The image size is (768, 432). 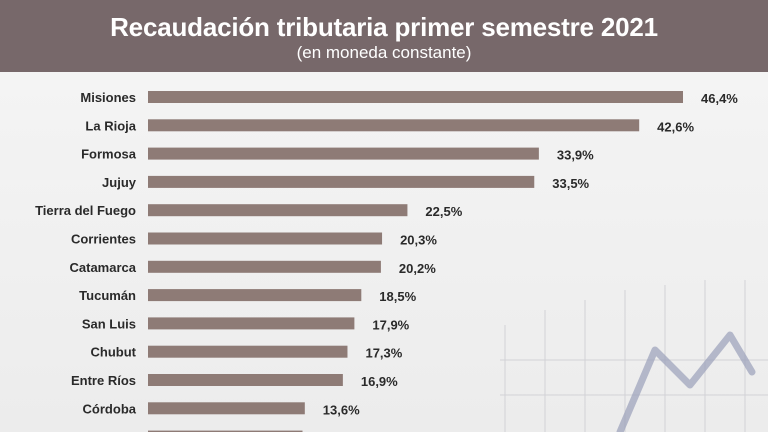 What do you see at coordinates (103, 380) in the screenshot?
I see `category-label: Entre Ríos` at bounding box center [103, 380].